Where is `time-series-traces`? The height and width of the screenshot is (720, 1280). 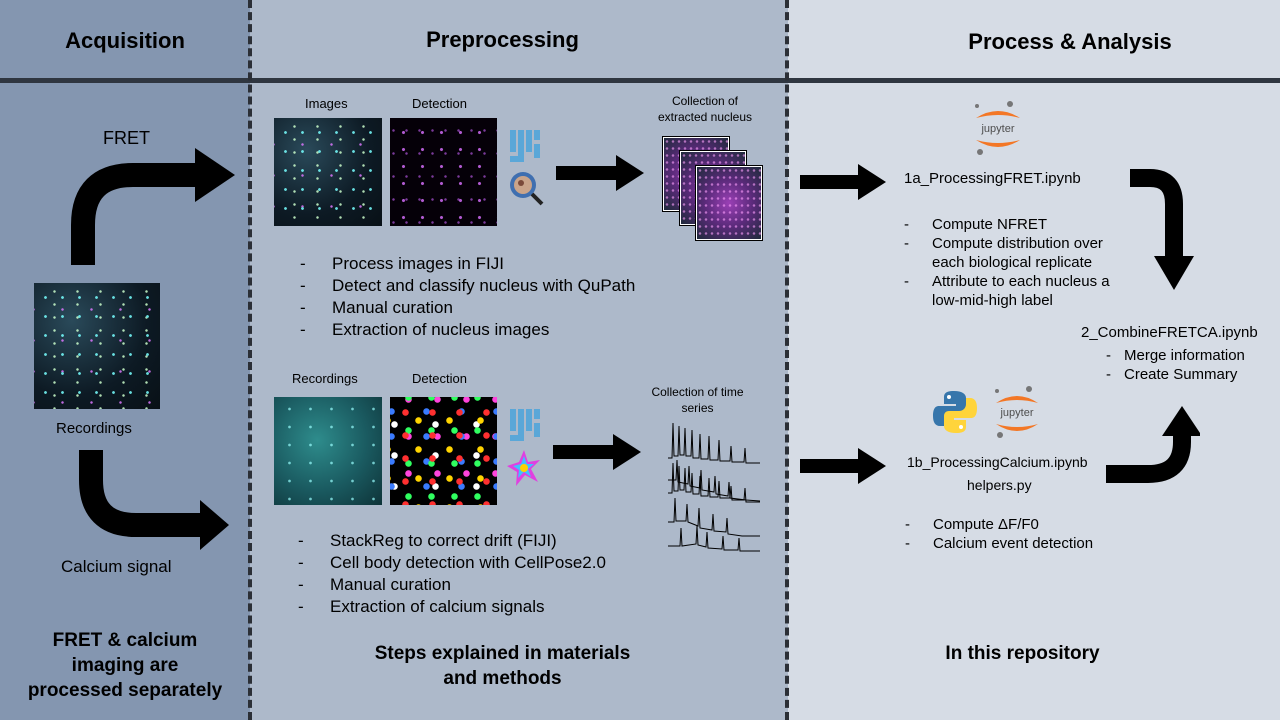
time-series-traces is located at coordinates (714, 485).